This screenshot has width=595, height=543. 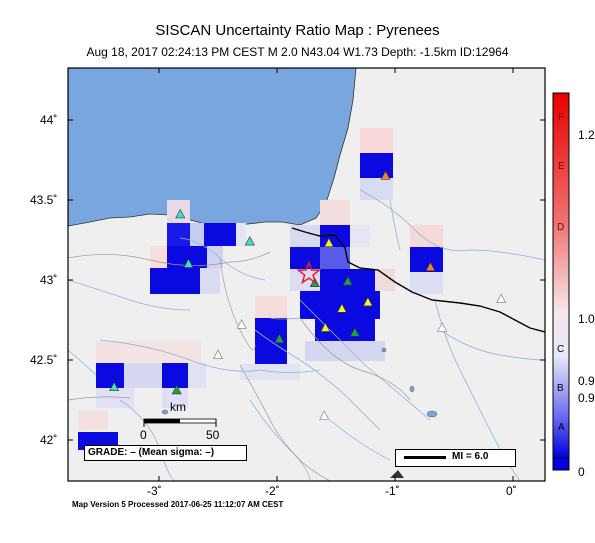 What do you see at coordinates (561, 117) in the screenshot?
I see `colorbar-letter: F` at bounding box center [561, 117].